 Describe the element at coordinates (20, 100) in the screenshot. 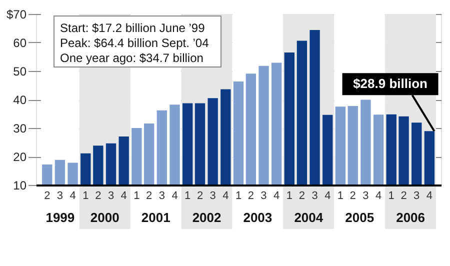

I see `y-tick-label: 40` at that location.